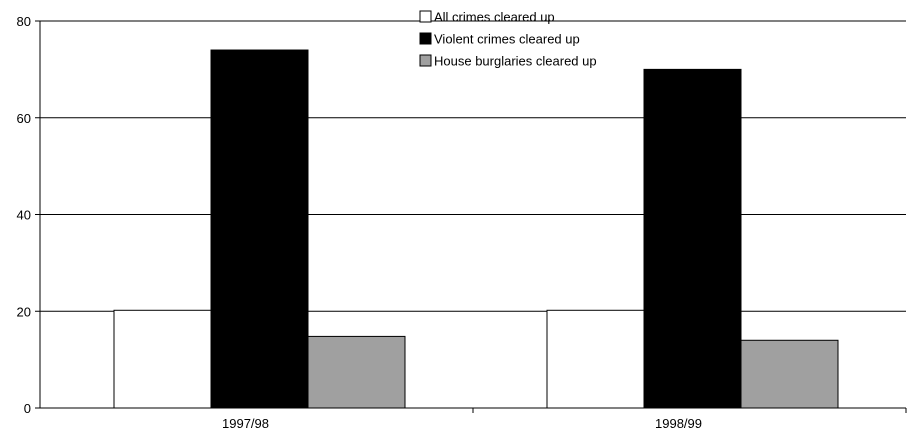 The width and height of the screenshot is (910, 437). I want to click on x-tick-label: 1998/99, so click(678, 423).